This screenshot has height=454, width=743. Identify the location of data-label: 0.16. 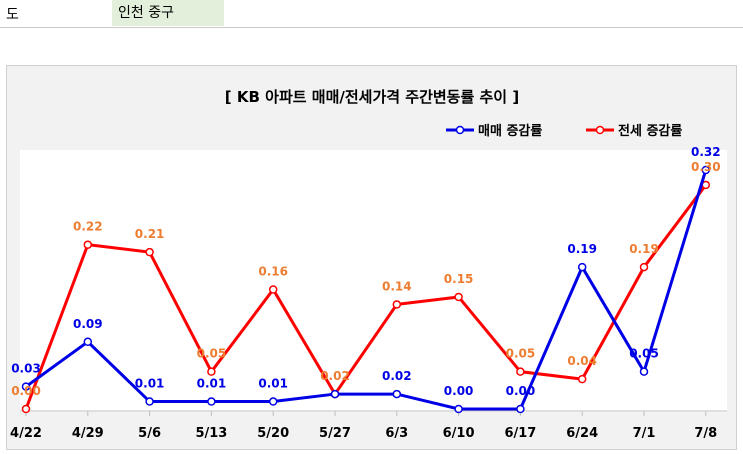
(273, 272).